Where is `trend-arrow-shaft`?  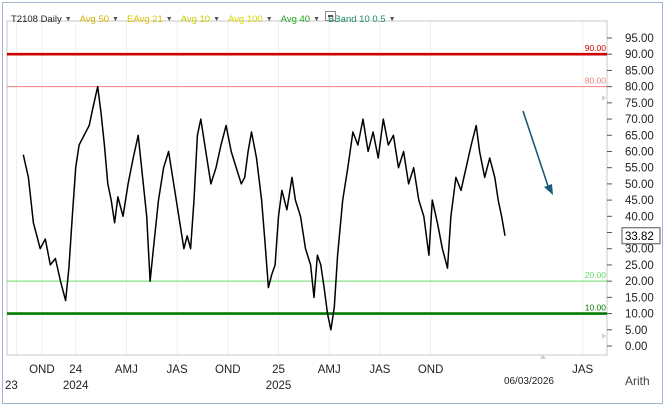 trend-arrow-shaft is located at coordinates (536, 150).